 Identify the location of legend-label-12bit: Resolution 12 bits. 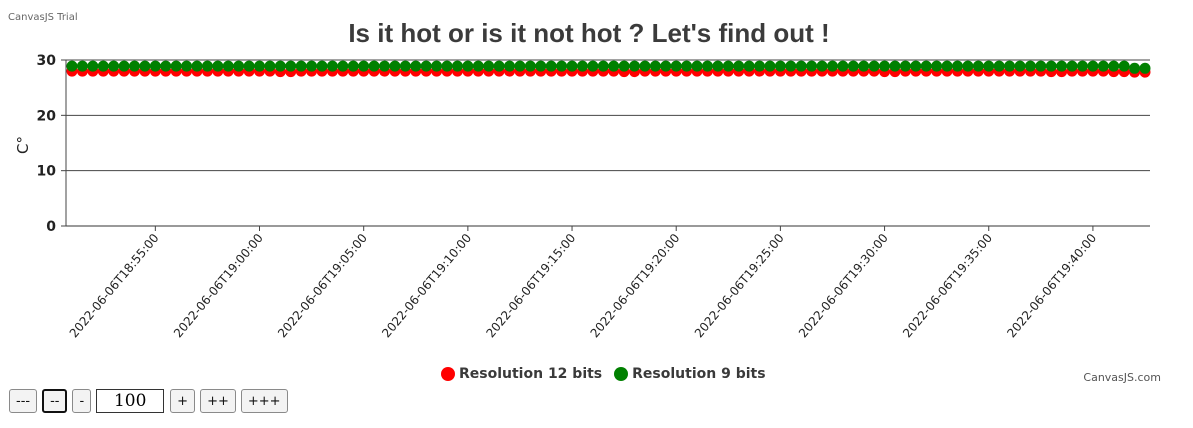
(531, 374).